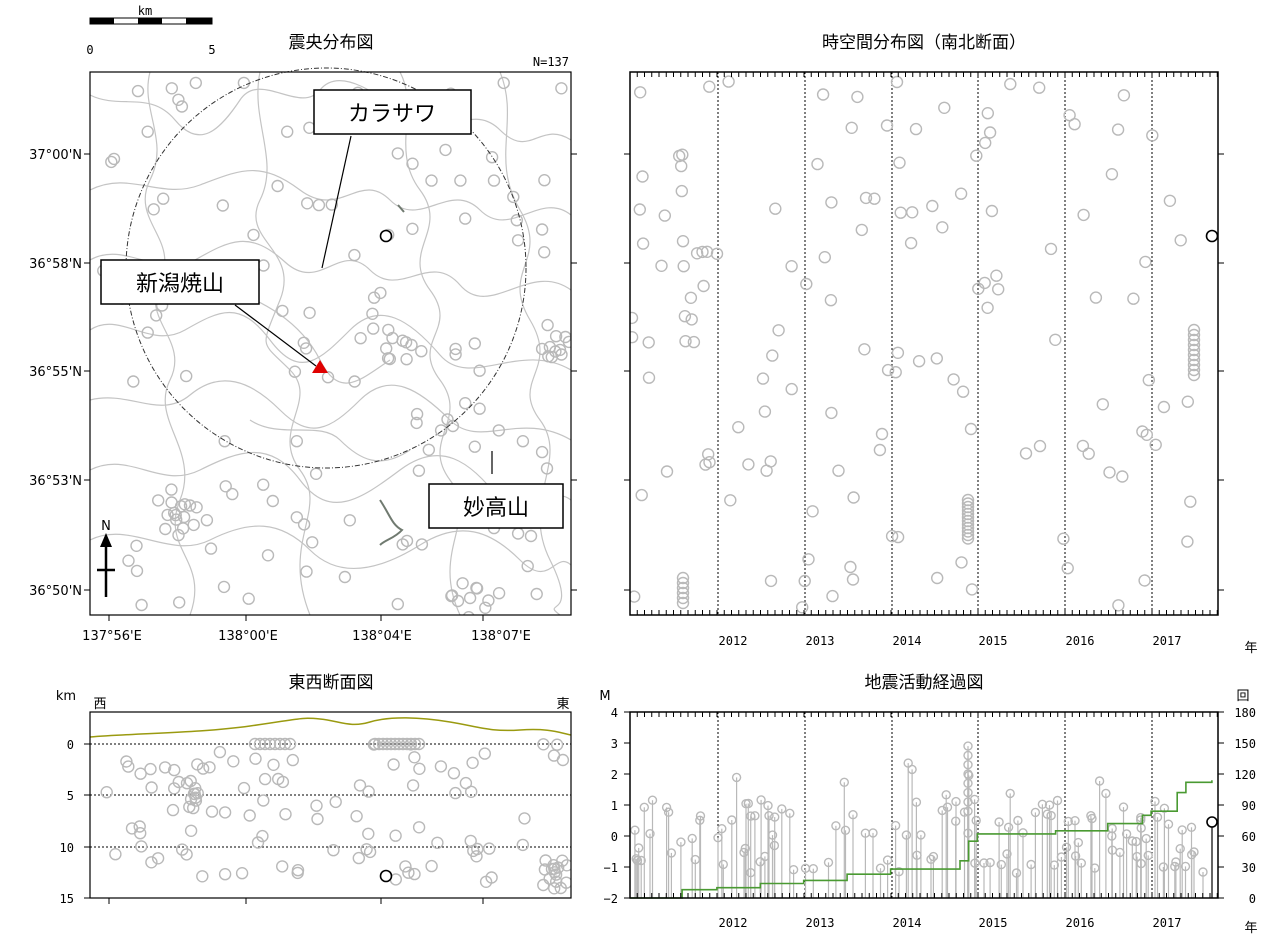  What do you see at coordinates (924, 805) in the screenshot?
I see `ac-side-ticks` at bounding box center [924, 805].